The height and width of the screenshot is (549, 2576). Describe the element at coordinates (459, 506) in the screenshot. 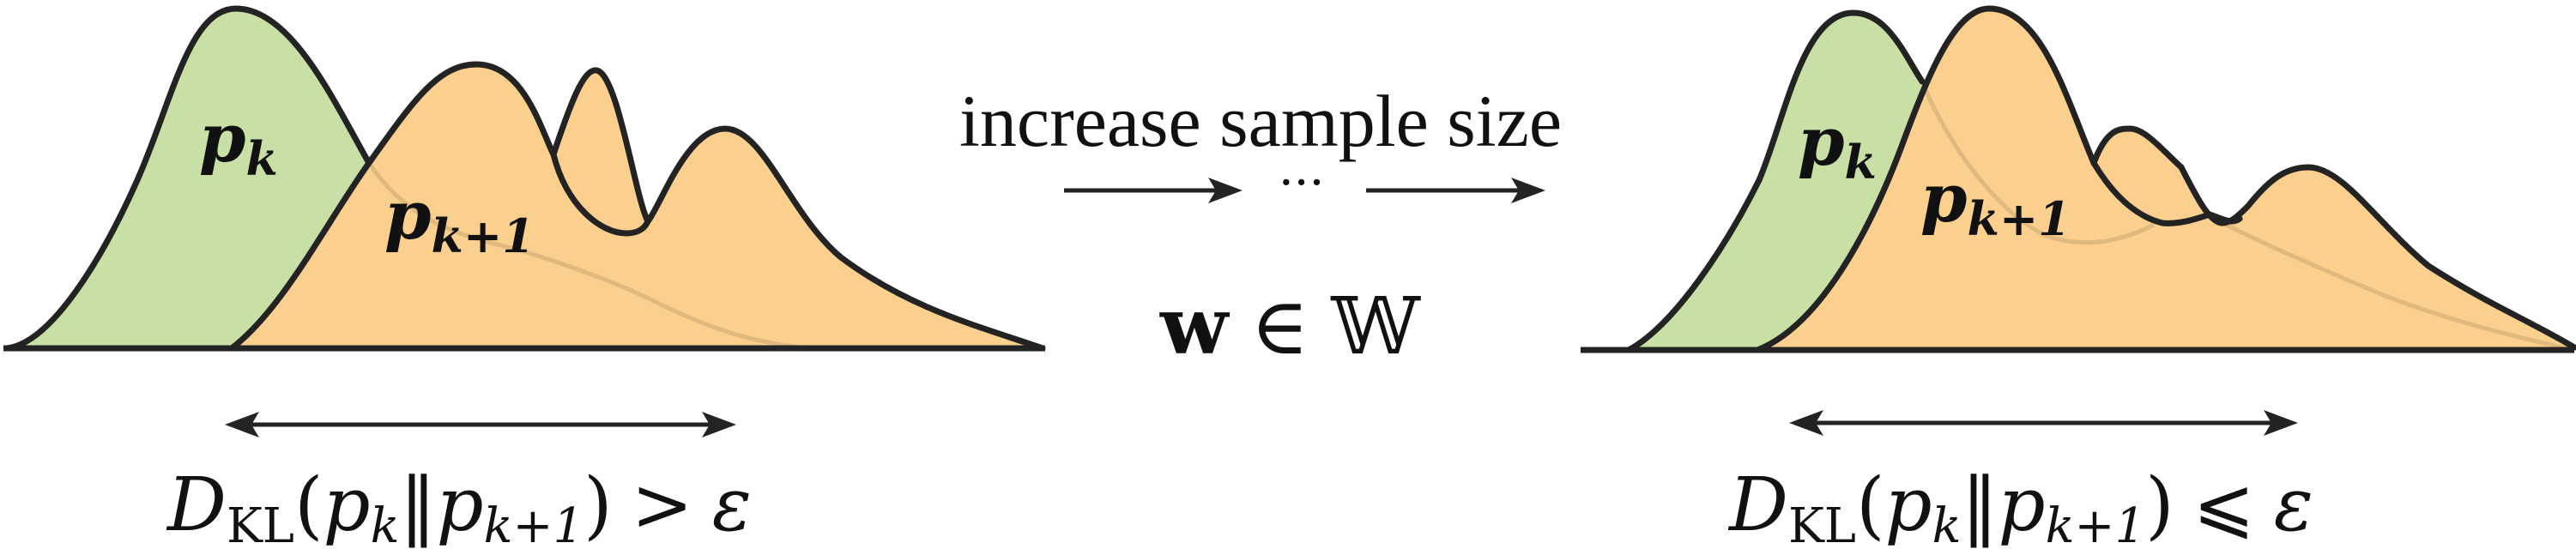

I see `left-kl-formula: DKL(pk‖pk+1) > ε` at that location.